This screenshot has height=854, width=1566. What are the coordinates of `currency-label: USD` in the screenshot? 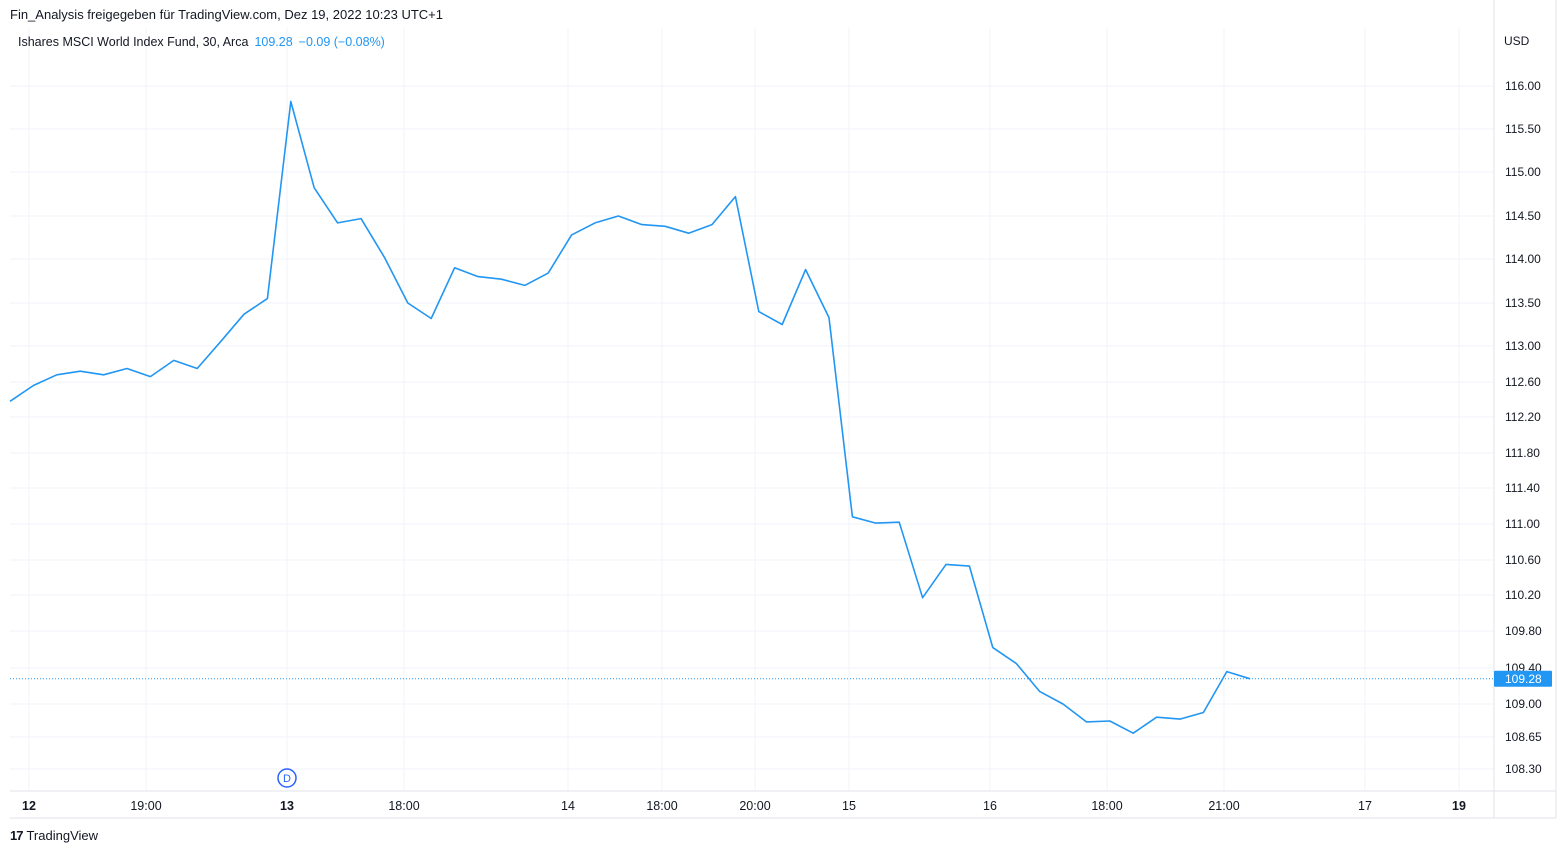 It's located at (1517, 41).